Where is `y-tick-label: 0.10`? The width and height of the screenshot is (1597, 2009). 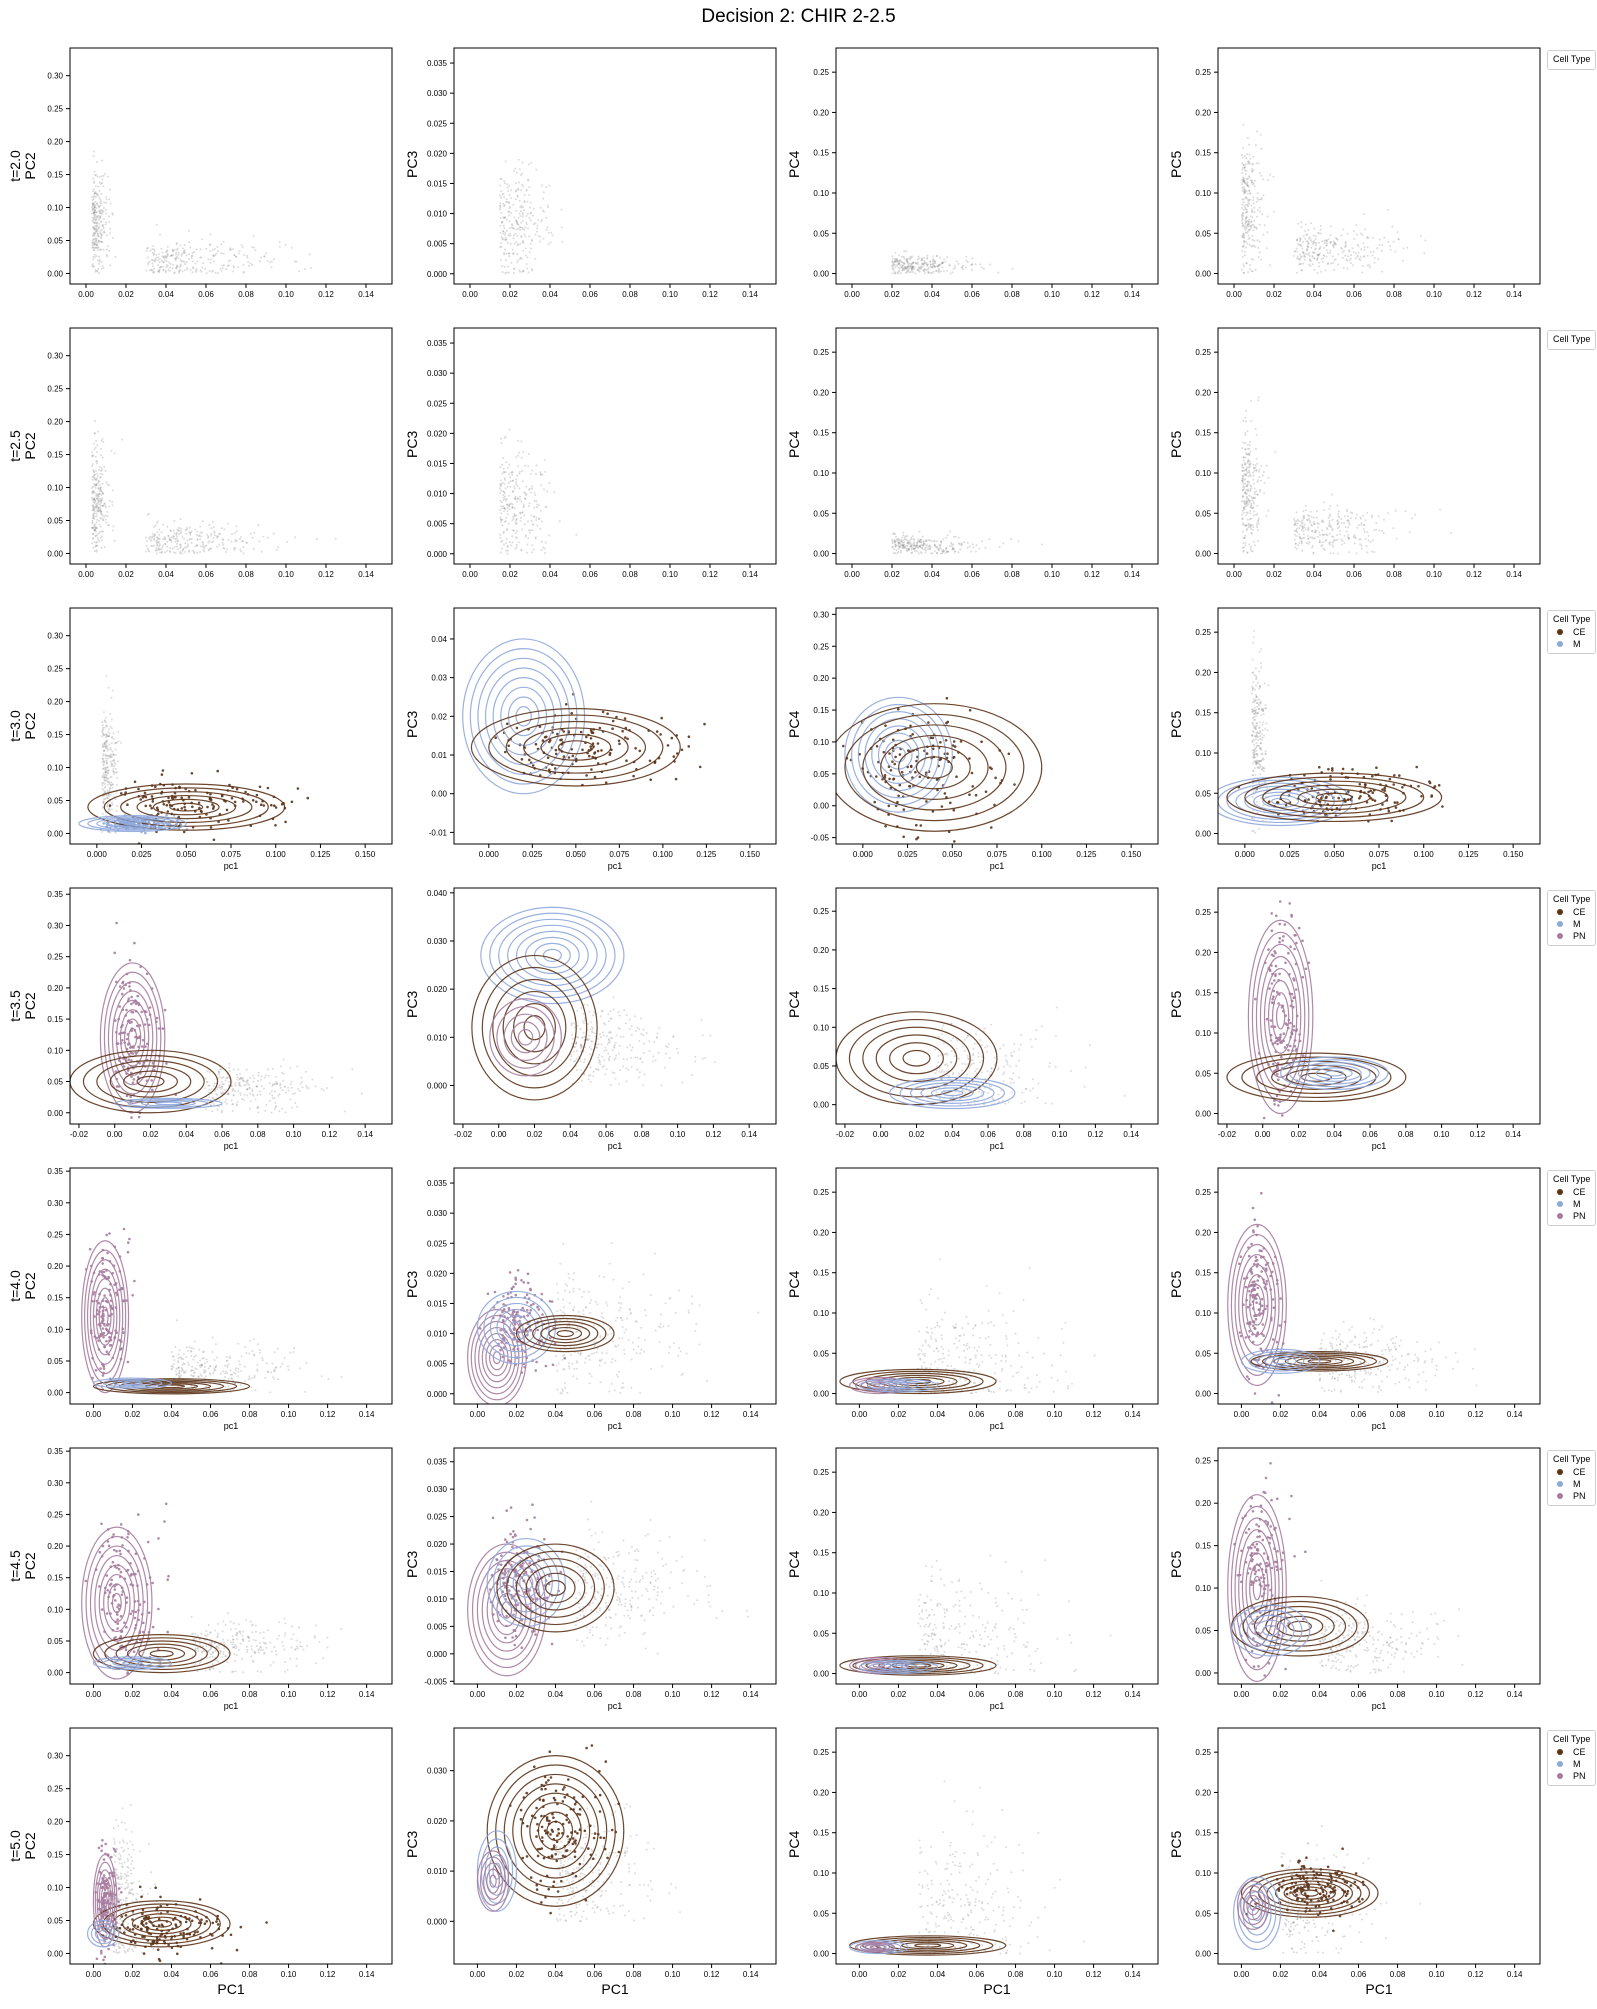 y-tick-label: 0.10 is located at coordinates (55, 488).